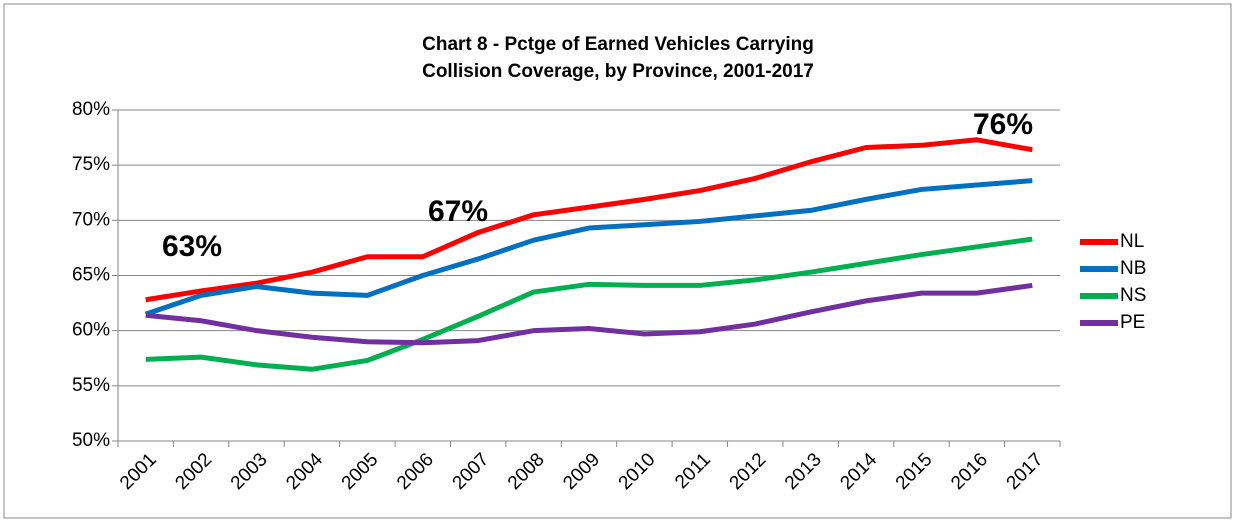 The image size is (1236, 523). What do you see at coordinates (589, 314) in the screenshot?
I see `series-line` at bounding box center [589, 314].